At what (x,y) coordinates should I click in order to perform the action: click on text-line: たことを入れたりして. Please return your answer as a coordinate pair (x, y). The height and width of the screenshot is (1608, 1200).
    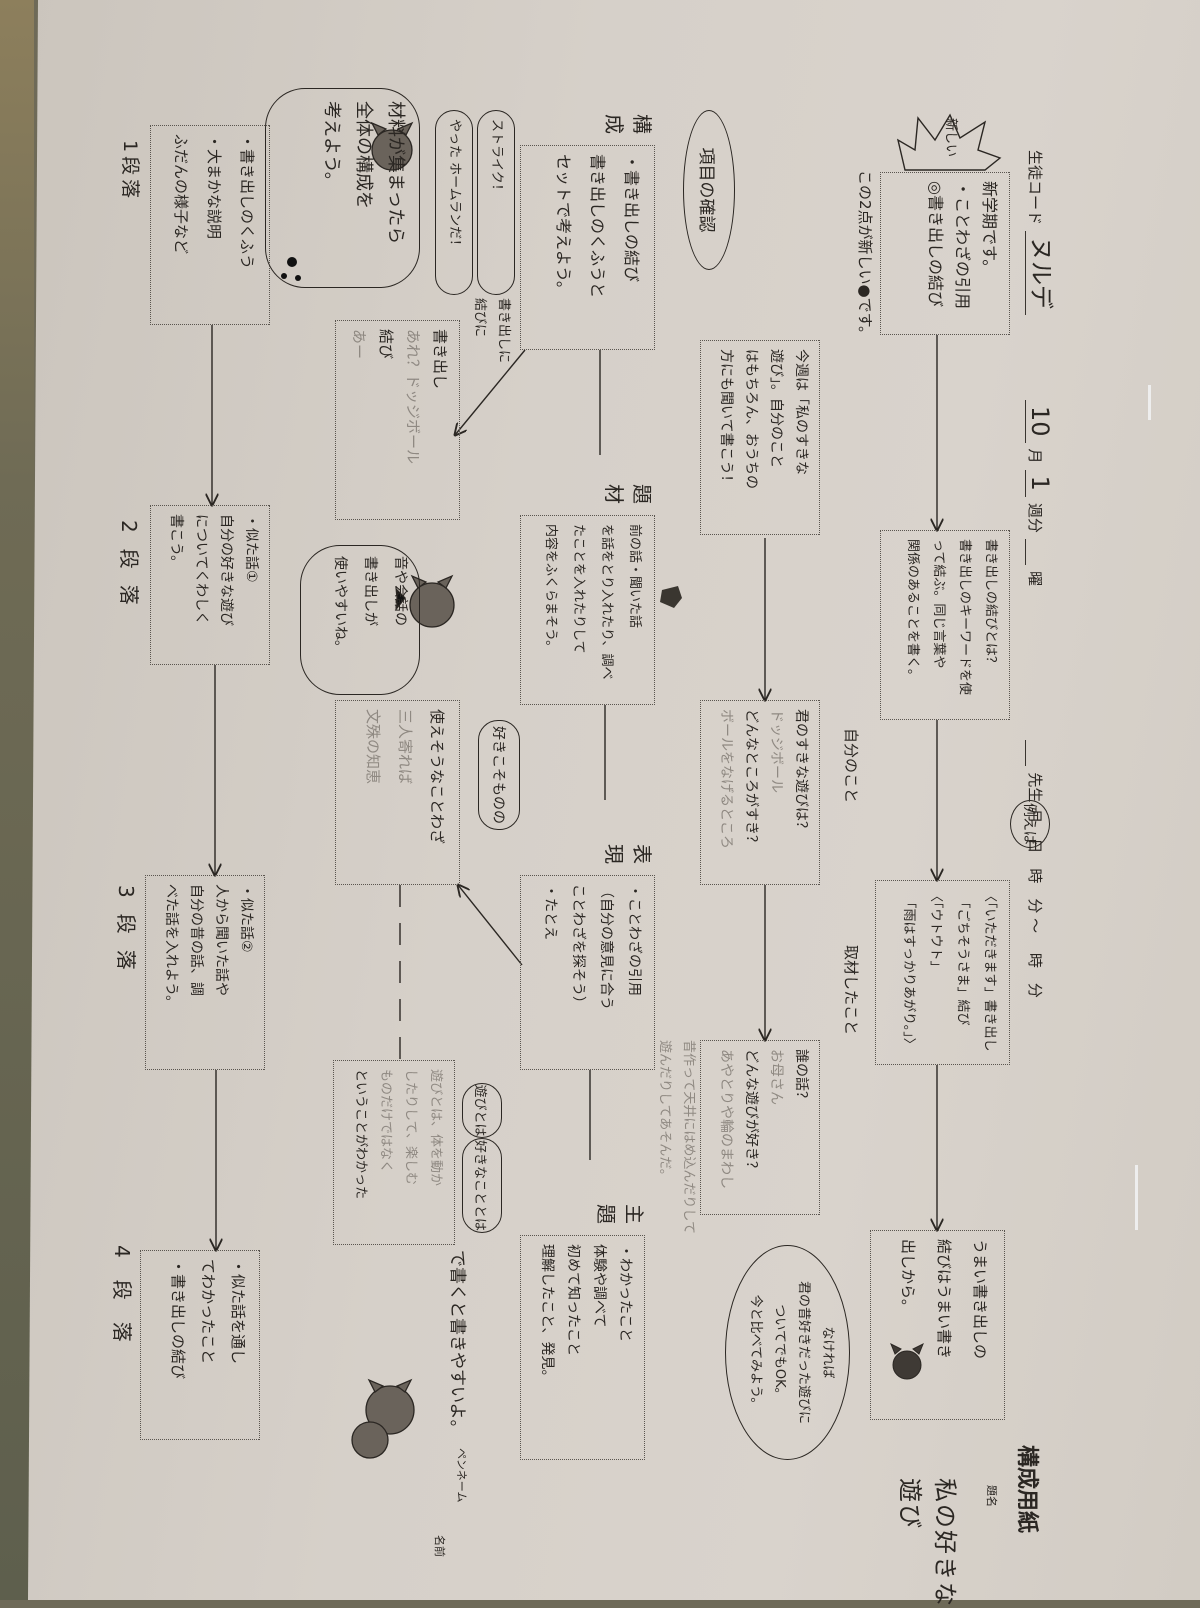
    Looking at the image, I should click on (578, 589).